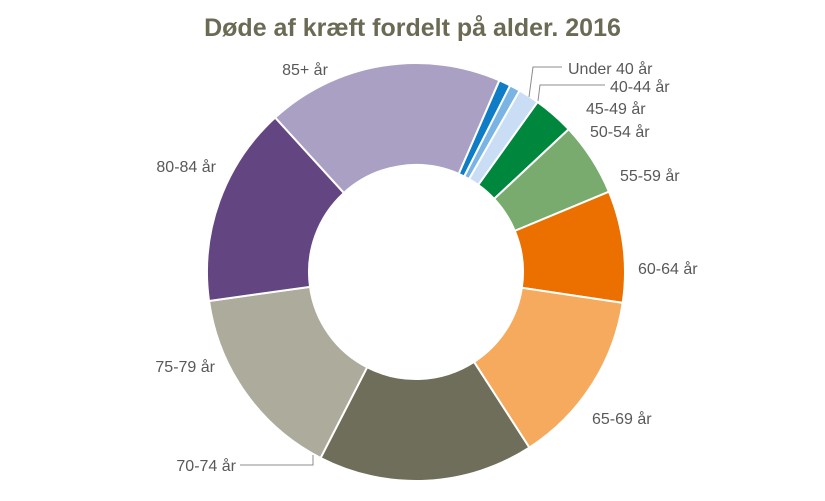  Describe the element at coordinates (620, 132) in the screenshot. I see `slice-label-4: 50-54 år` at that location.